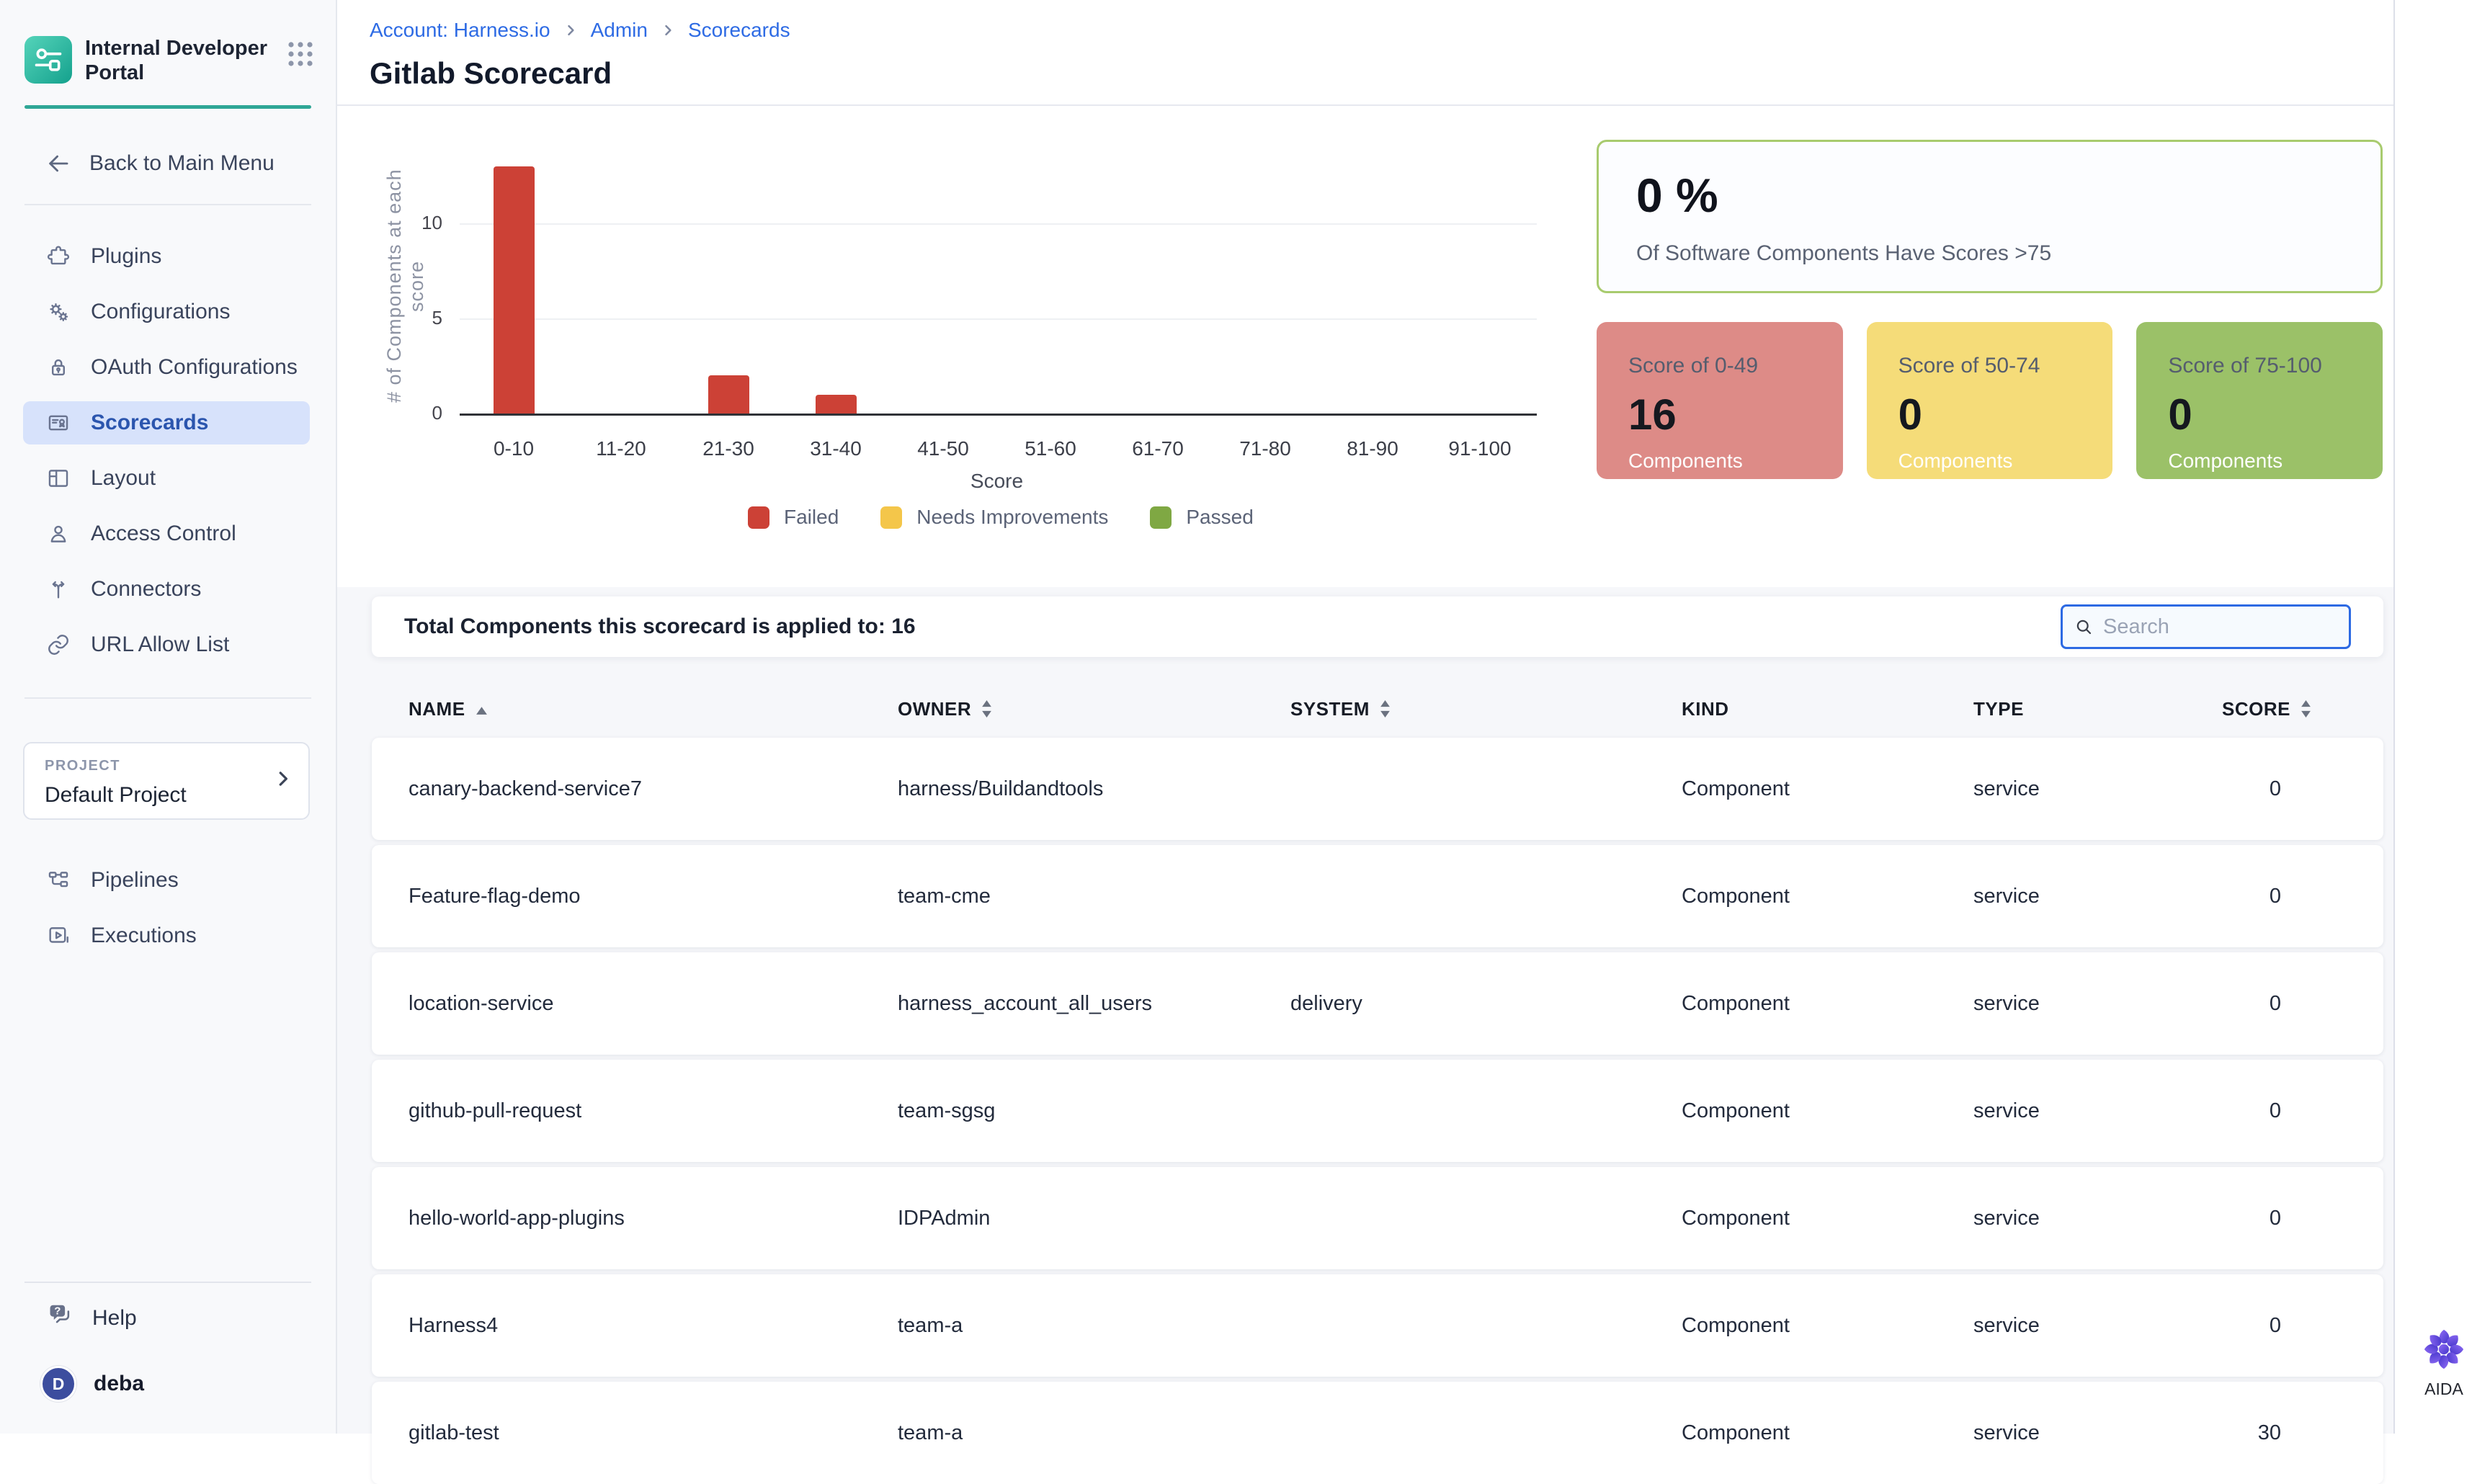 The image size is (2490, 1484). Describe the element at coordinates (58, 1384) in the screenshot. I see `user-avatar: D` at that location.